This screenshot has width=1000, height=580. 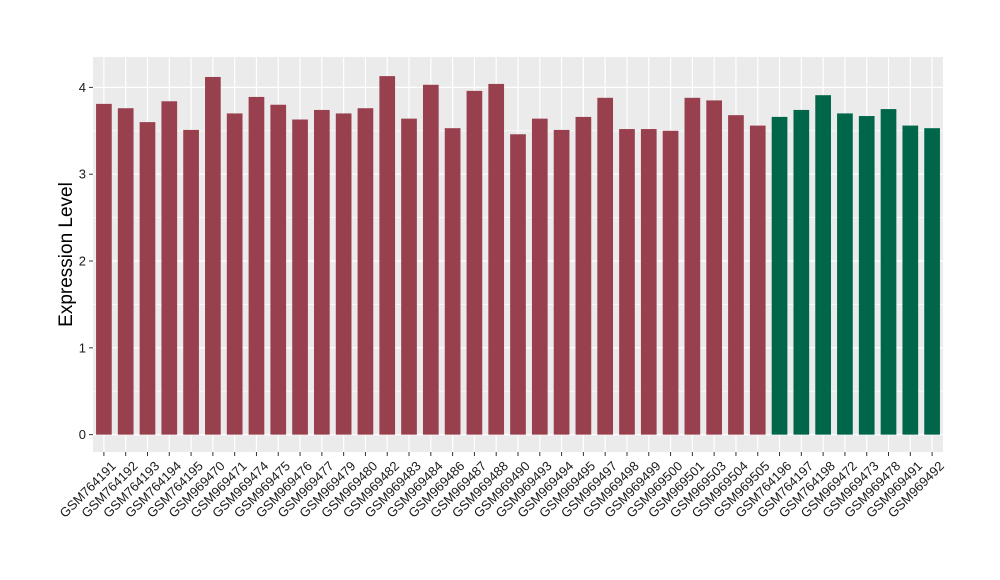 I want to click on y-tick-label: 4, so click(x=82, y=87).